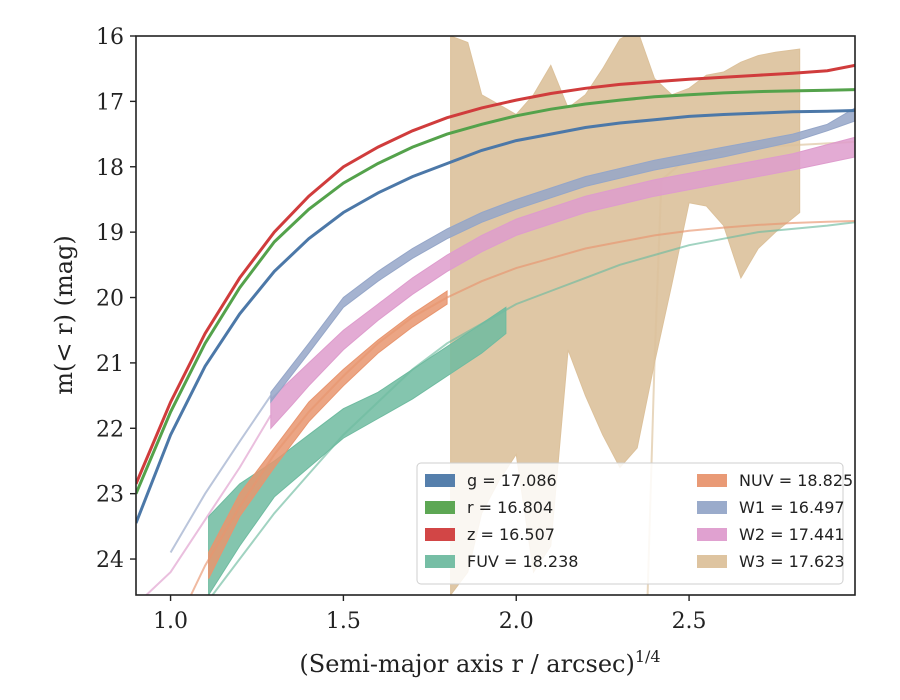  Describe the element at coordinates (792, 534) in the screenshot. I see `legend-label-w2: W2 = 17.441` at that location.